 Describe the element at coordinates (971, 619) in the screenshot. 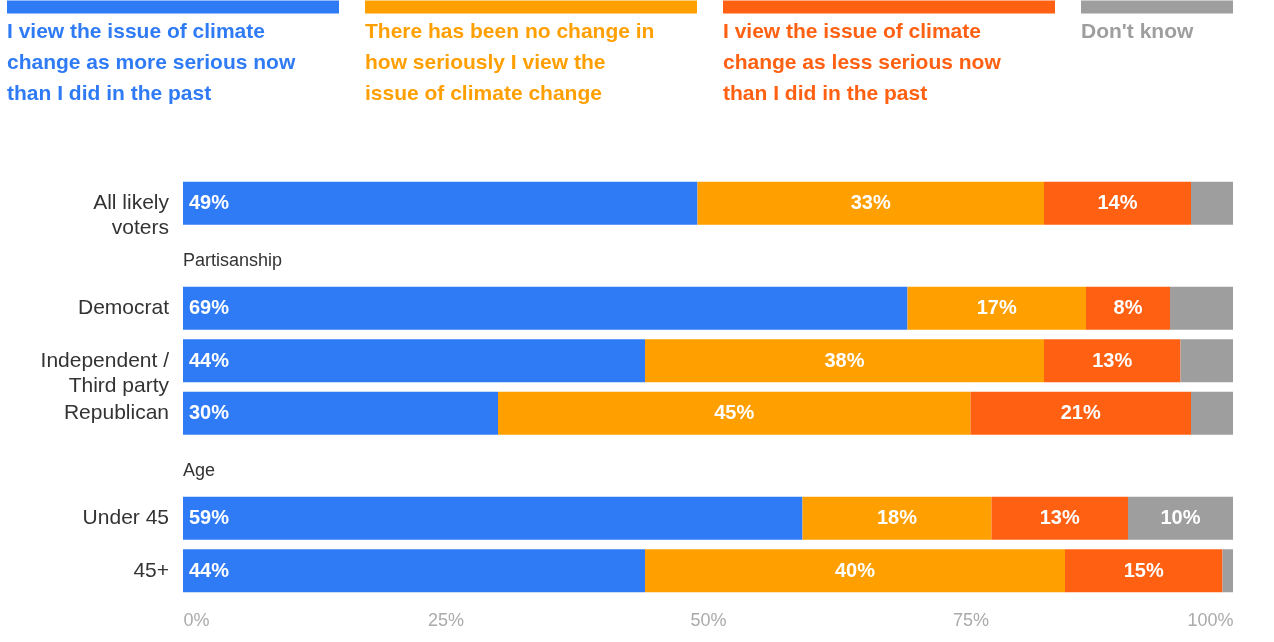

I see `x-tick-label: 75%` at that location.